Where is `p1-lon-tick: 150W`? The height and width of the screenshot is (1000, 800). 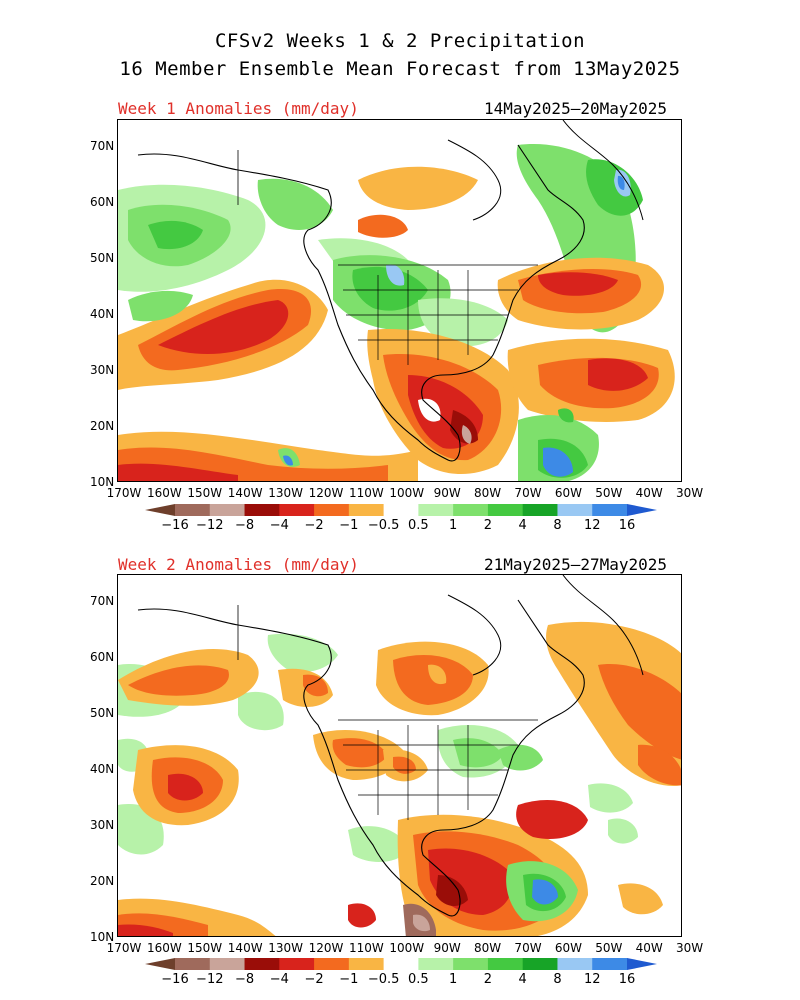
p1-lon-tick: 150W is located at coordinates (205, 493).